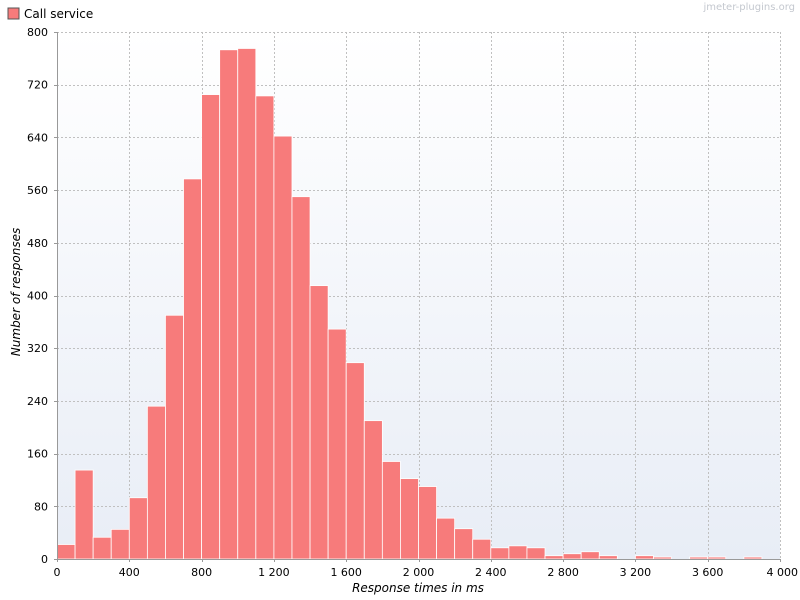 Image resolution: width=800 pixels, height=600 pixels. Describe the element at coordinates (57, 572) in the screenshot. I see `x-tick-label: 0` at that location.